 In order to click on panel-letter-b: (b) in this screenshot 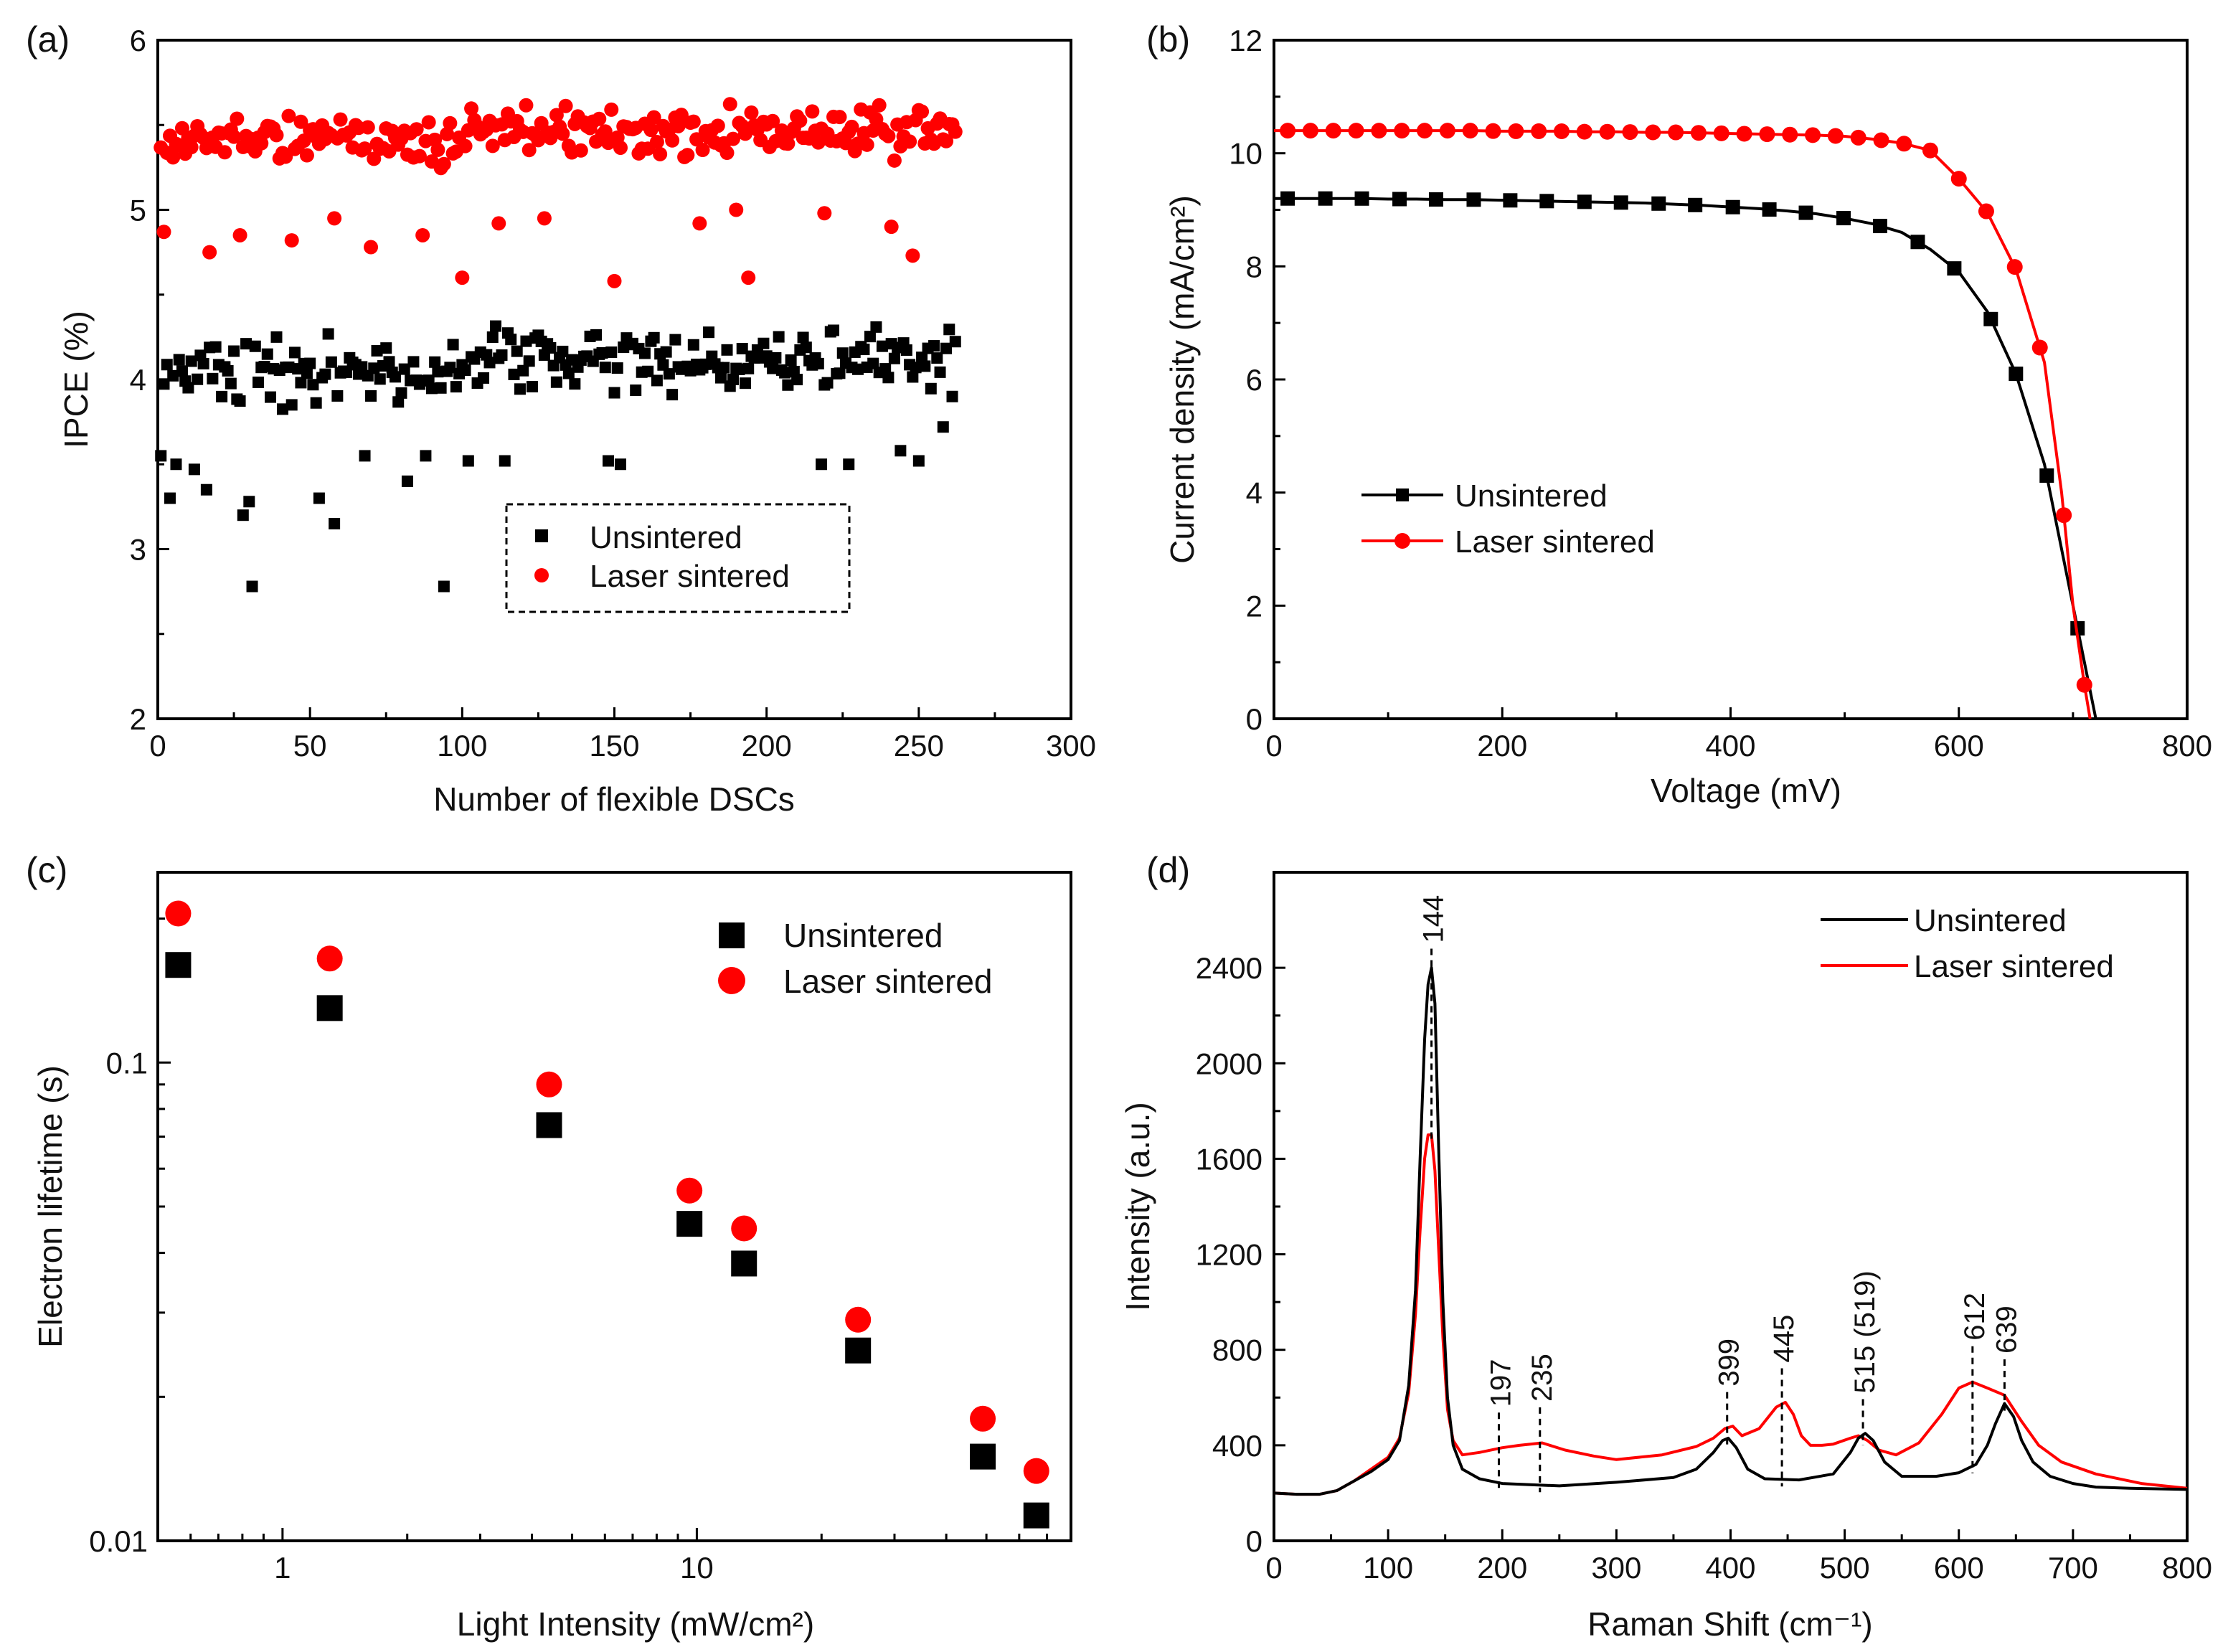, I will do `click(1168, 39)`.